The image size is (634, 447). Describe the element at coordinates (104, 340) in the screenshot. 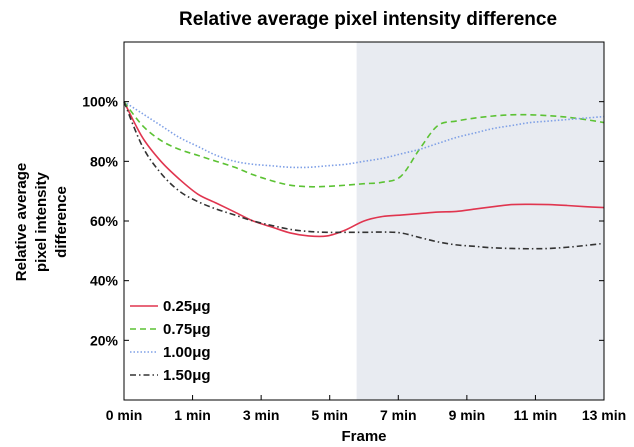

I see `y-tick-label: 20%` at that location.